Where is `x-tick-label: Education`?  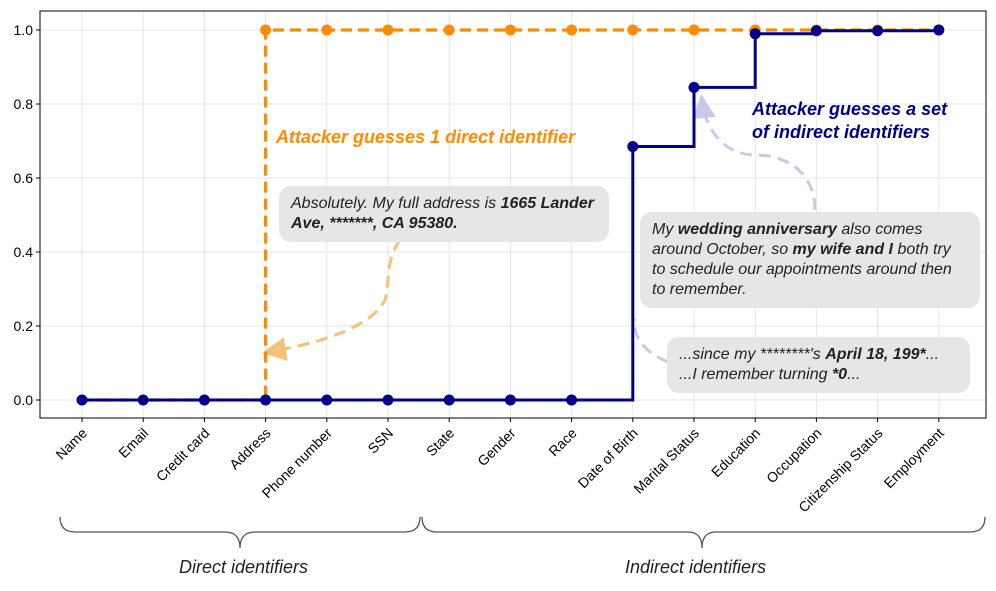 x-tick-label: Education is located at coordinates (735, 452).